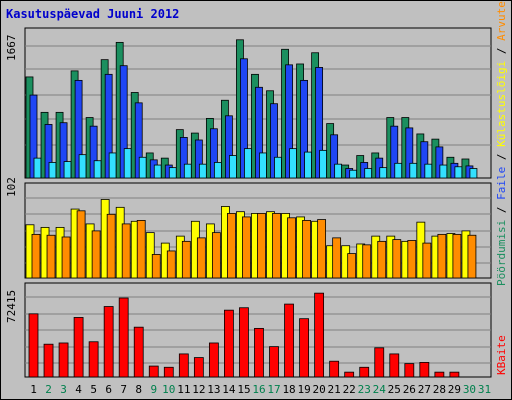  What do you see at coordinates (183, 389) in the screenshot?
I see `x-tick-label-11: 11` at bounding box center [183, 389].